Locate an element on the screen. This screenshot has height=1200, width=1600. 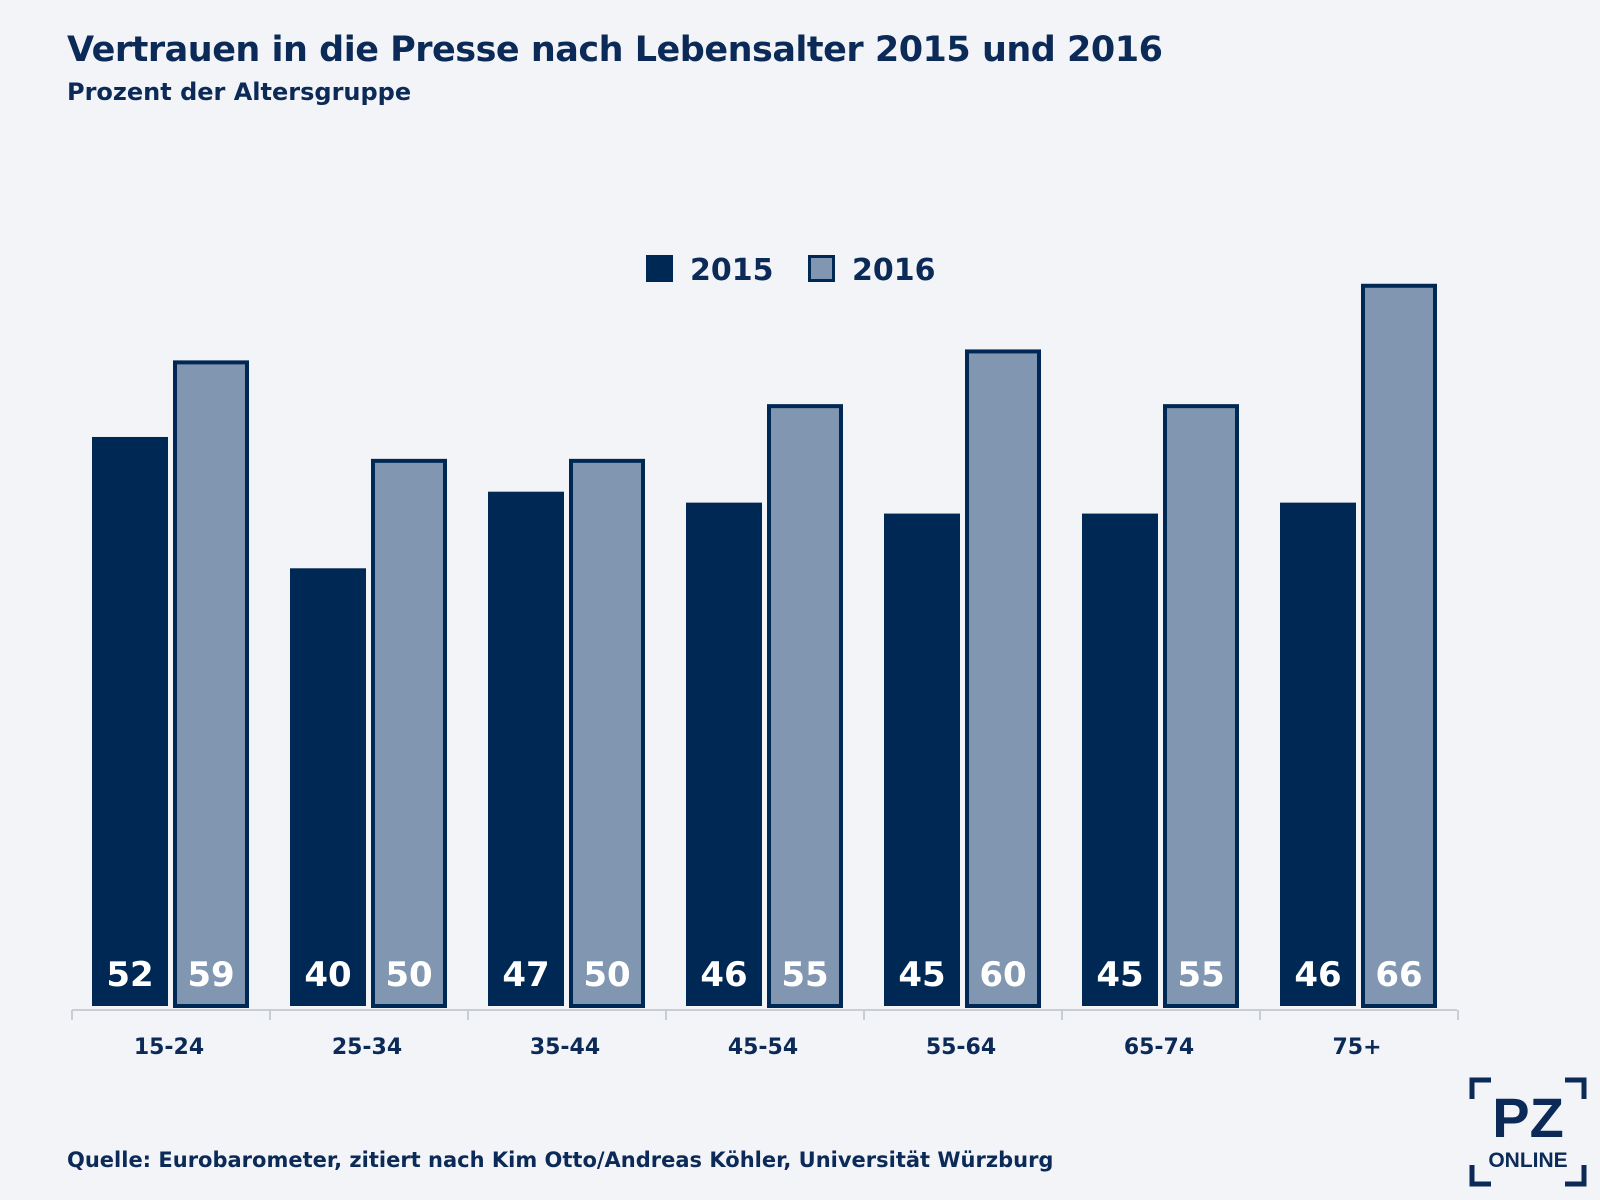
x-tick-label: 35-44 is located at coordinates (565, 1047).